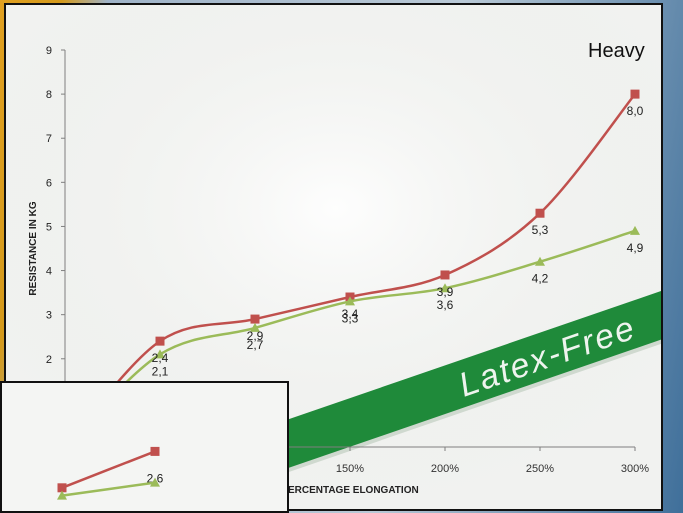 This screenshot has height=513, width=683. I want to click on y-tick-label: 4, so click(49, 272).